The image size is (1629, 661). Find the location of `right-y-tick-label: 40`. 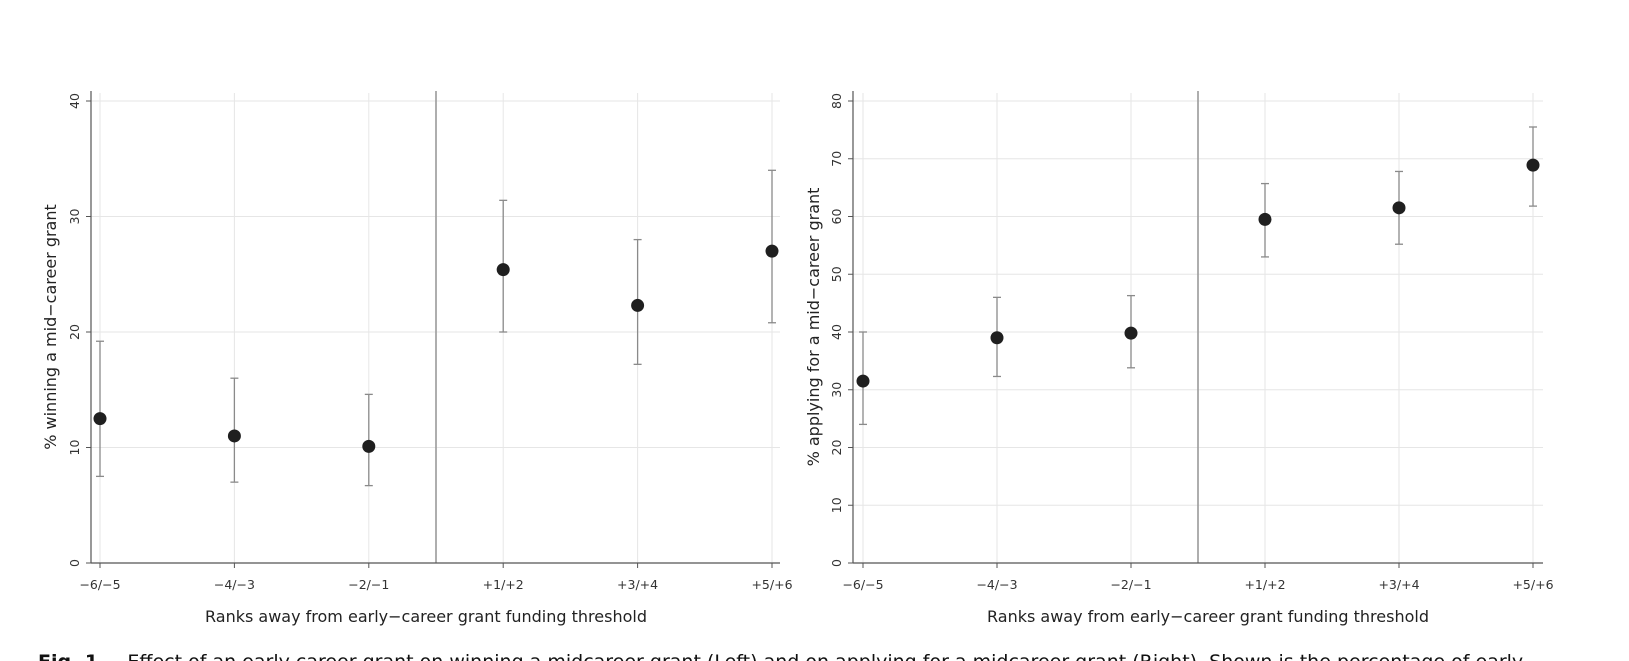

right-y-tick-label: 40 is located at coordinates (836, 332).